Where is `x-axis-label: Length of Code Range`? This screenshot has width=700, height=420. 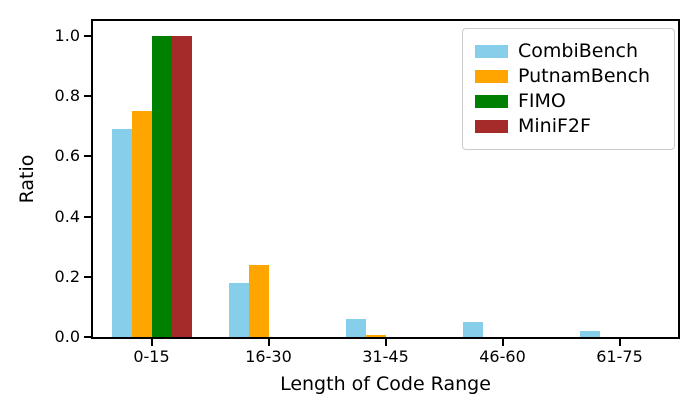
x-axis-label: Length of Code Range is located at coordinates (385, 384).